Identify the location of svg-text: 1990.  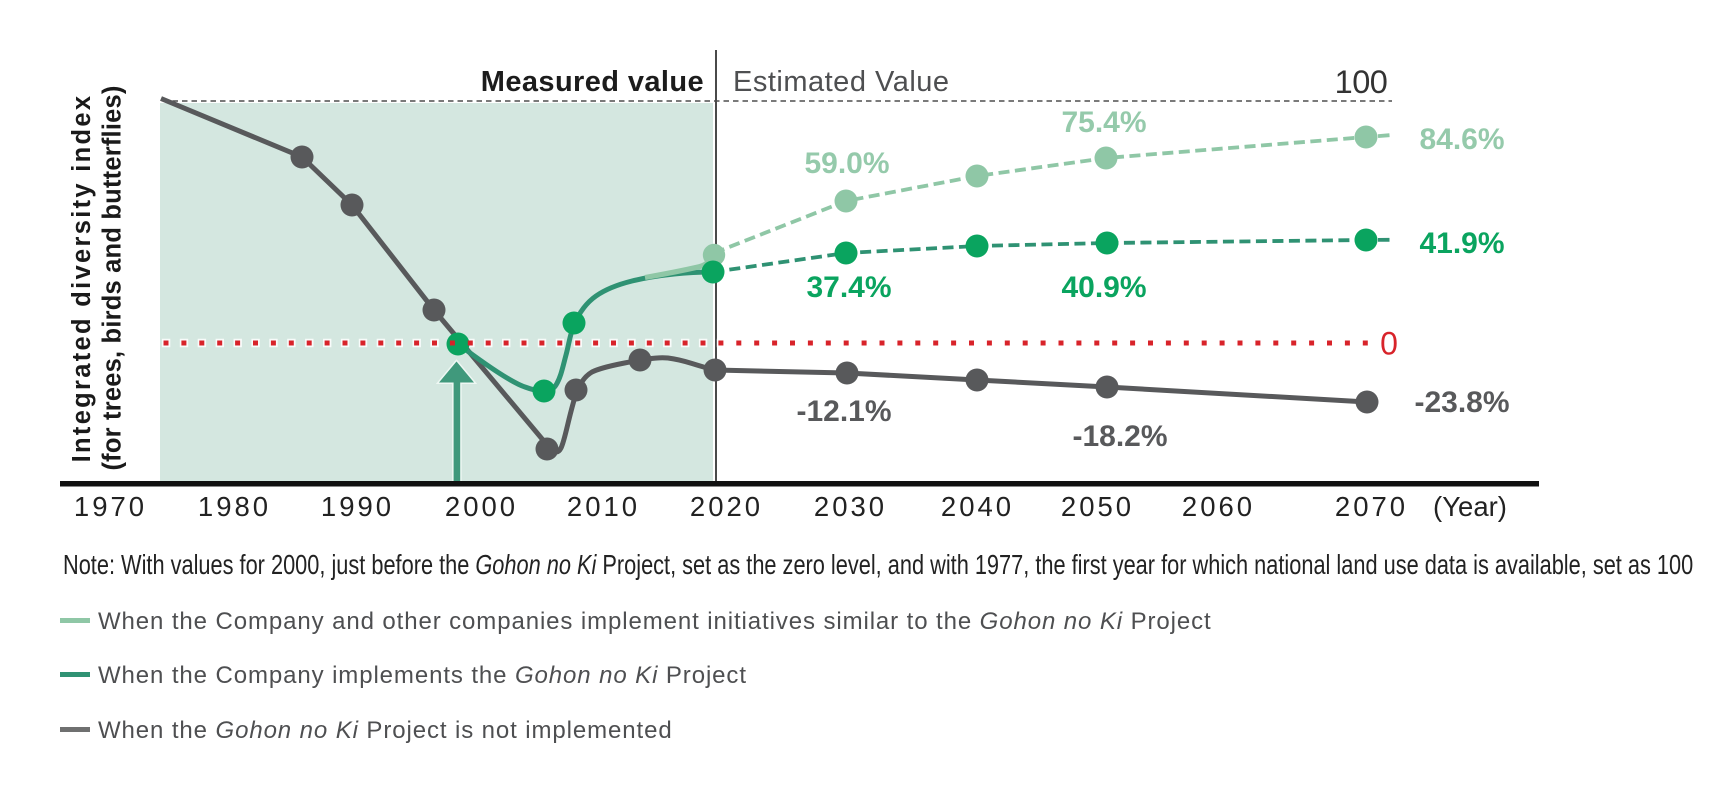
(357, 506).